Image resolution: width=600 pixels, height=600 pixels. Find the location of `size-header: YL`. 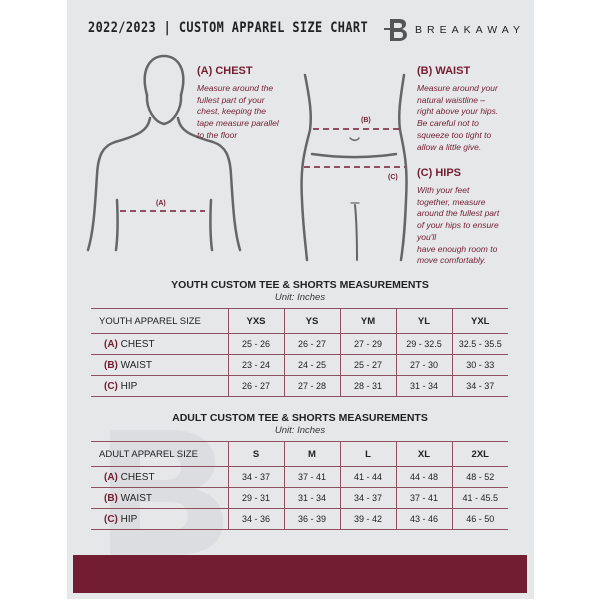

size-header: YL is located at coordinates (423, 321).